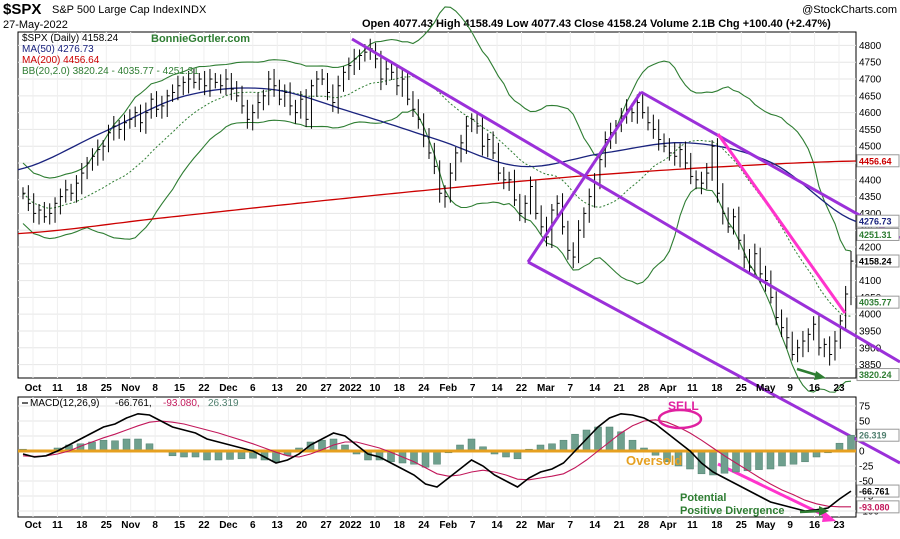 This screenshot has height=539, width=900. What do you see at coordinates (375, 525) in the screenshot?
I see `x-tick-label: 10` at bounding box center [375, 525].